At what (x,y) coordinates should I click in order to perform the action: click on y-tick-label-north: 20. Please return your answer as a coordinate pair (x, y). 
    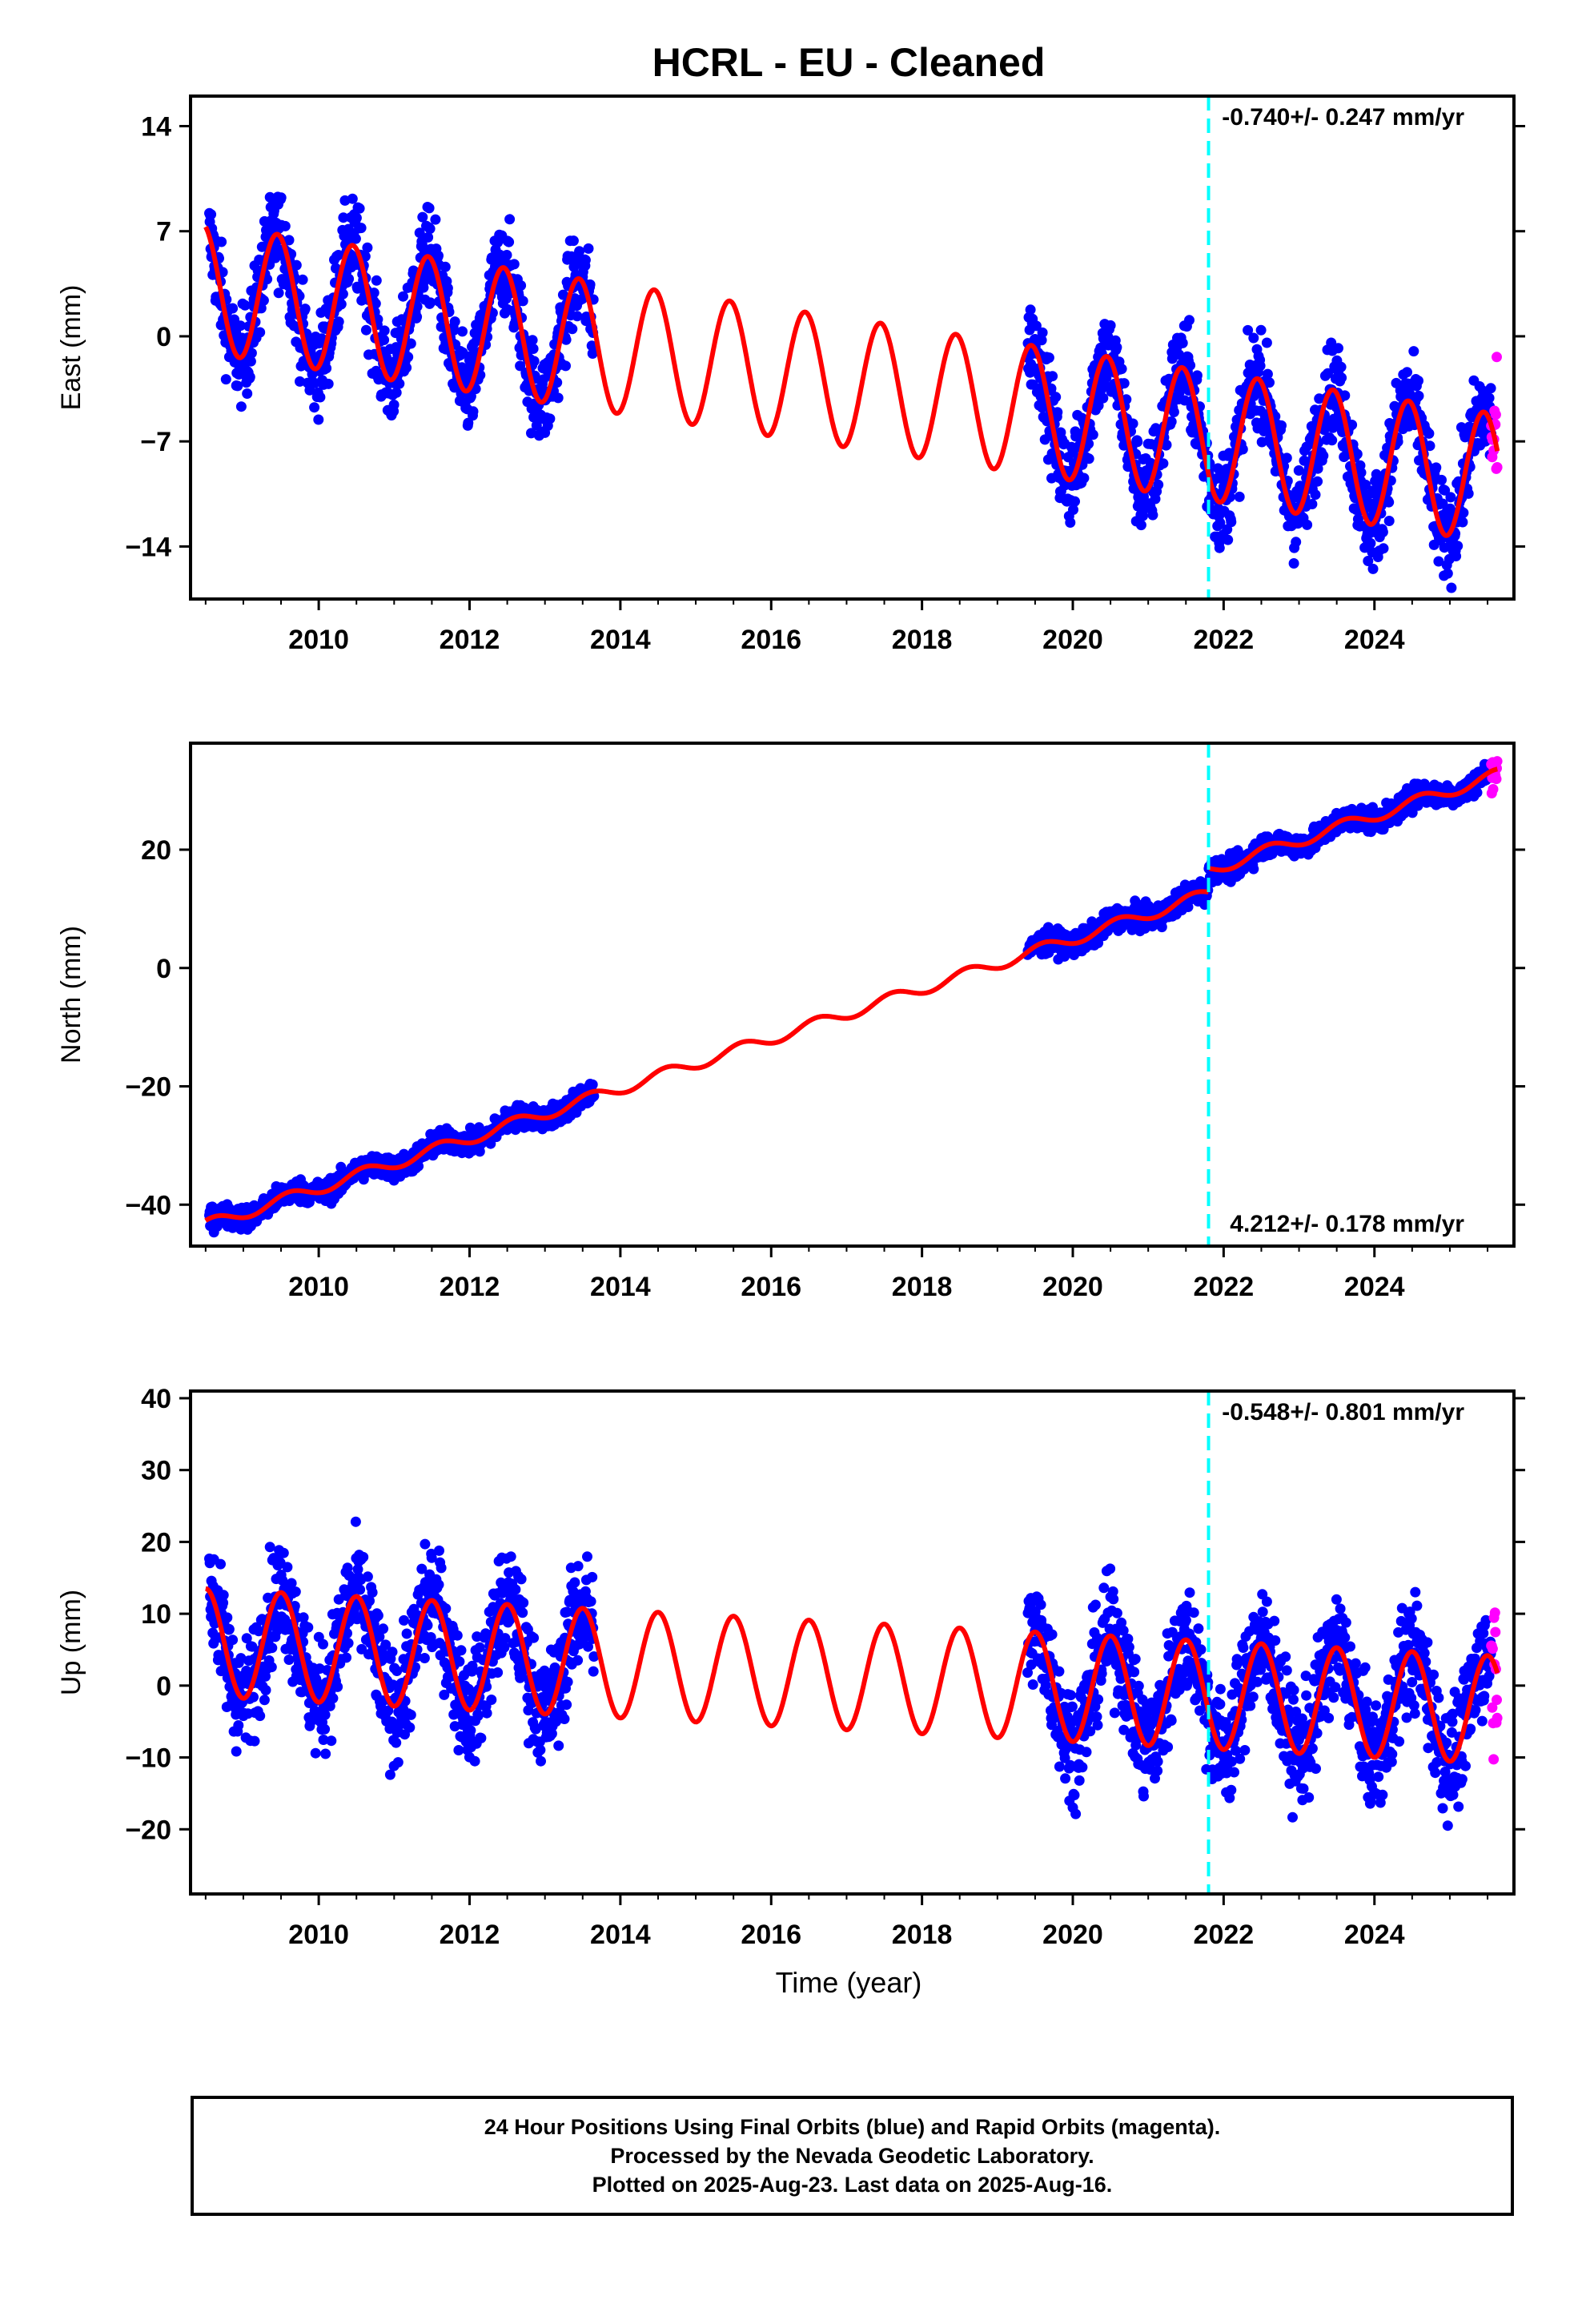
    Looking at the image, I should click on (156, 851).